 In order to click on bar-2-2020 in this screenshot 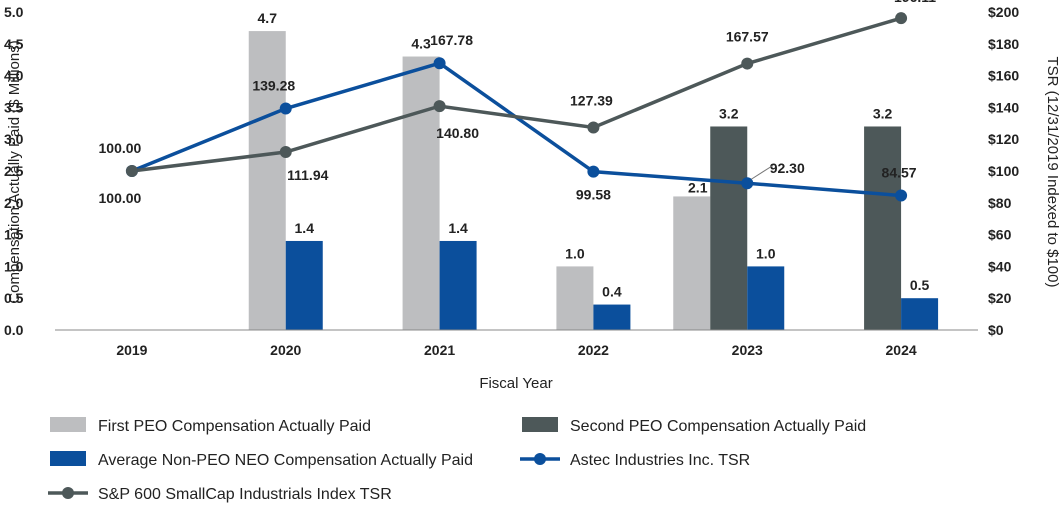, I will do `click(304, 285)`.